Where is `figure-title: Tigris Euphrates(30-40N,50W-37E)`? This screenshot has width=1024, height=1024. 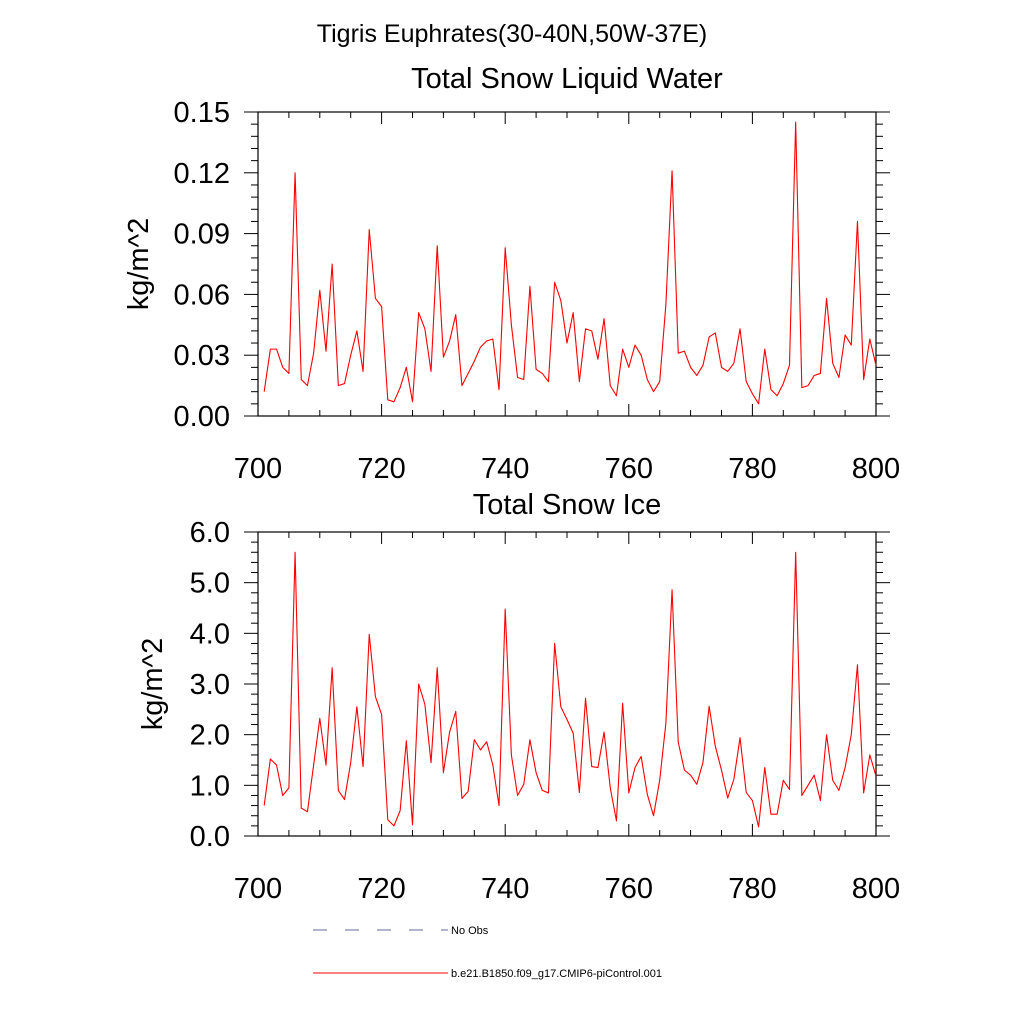
figure-title: Tigris Euphrates(30-40N,50W-37E) is located at coordinates (512, 34).